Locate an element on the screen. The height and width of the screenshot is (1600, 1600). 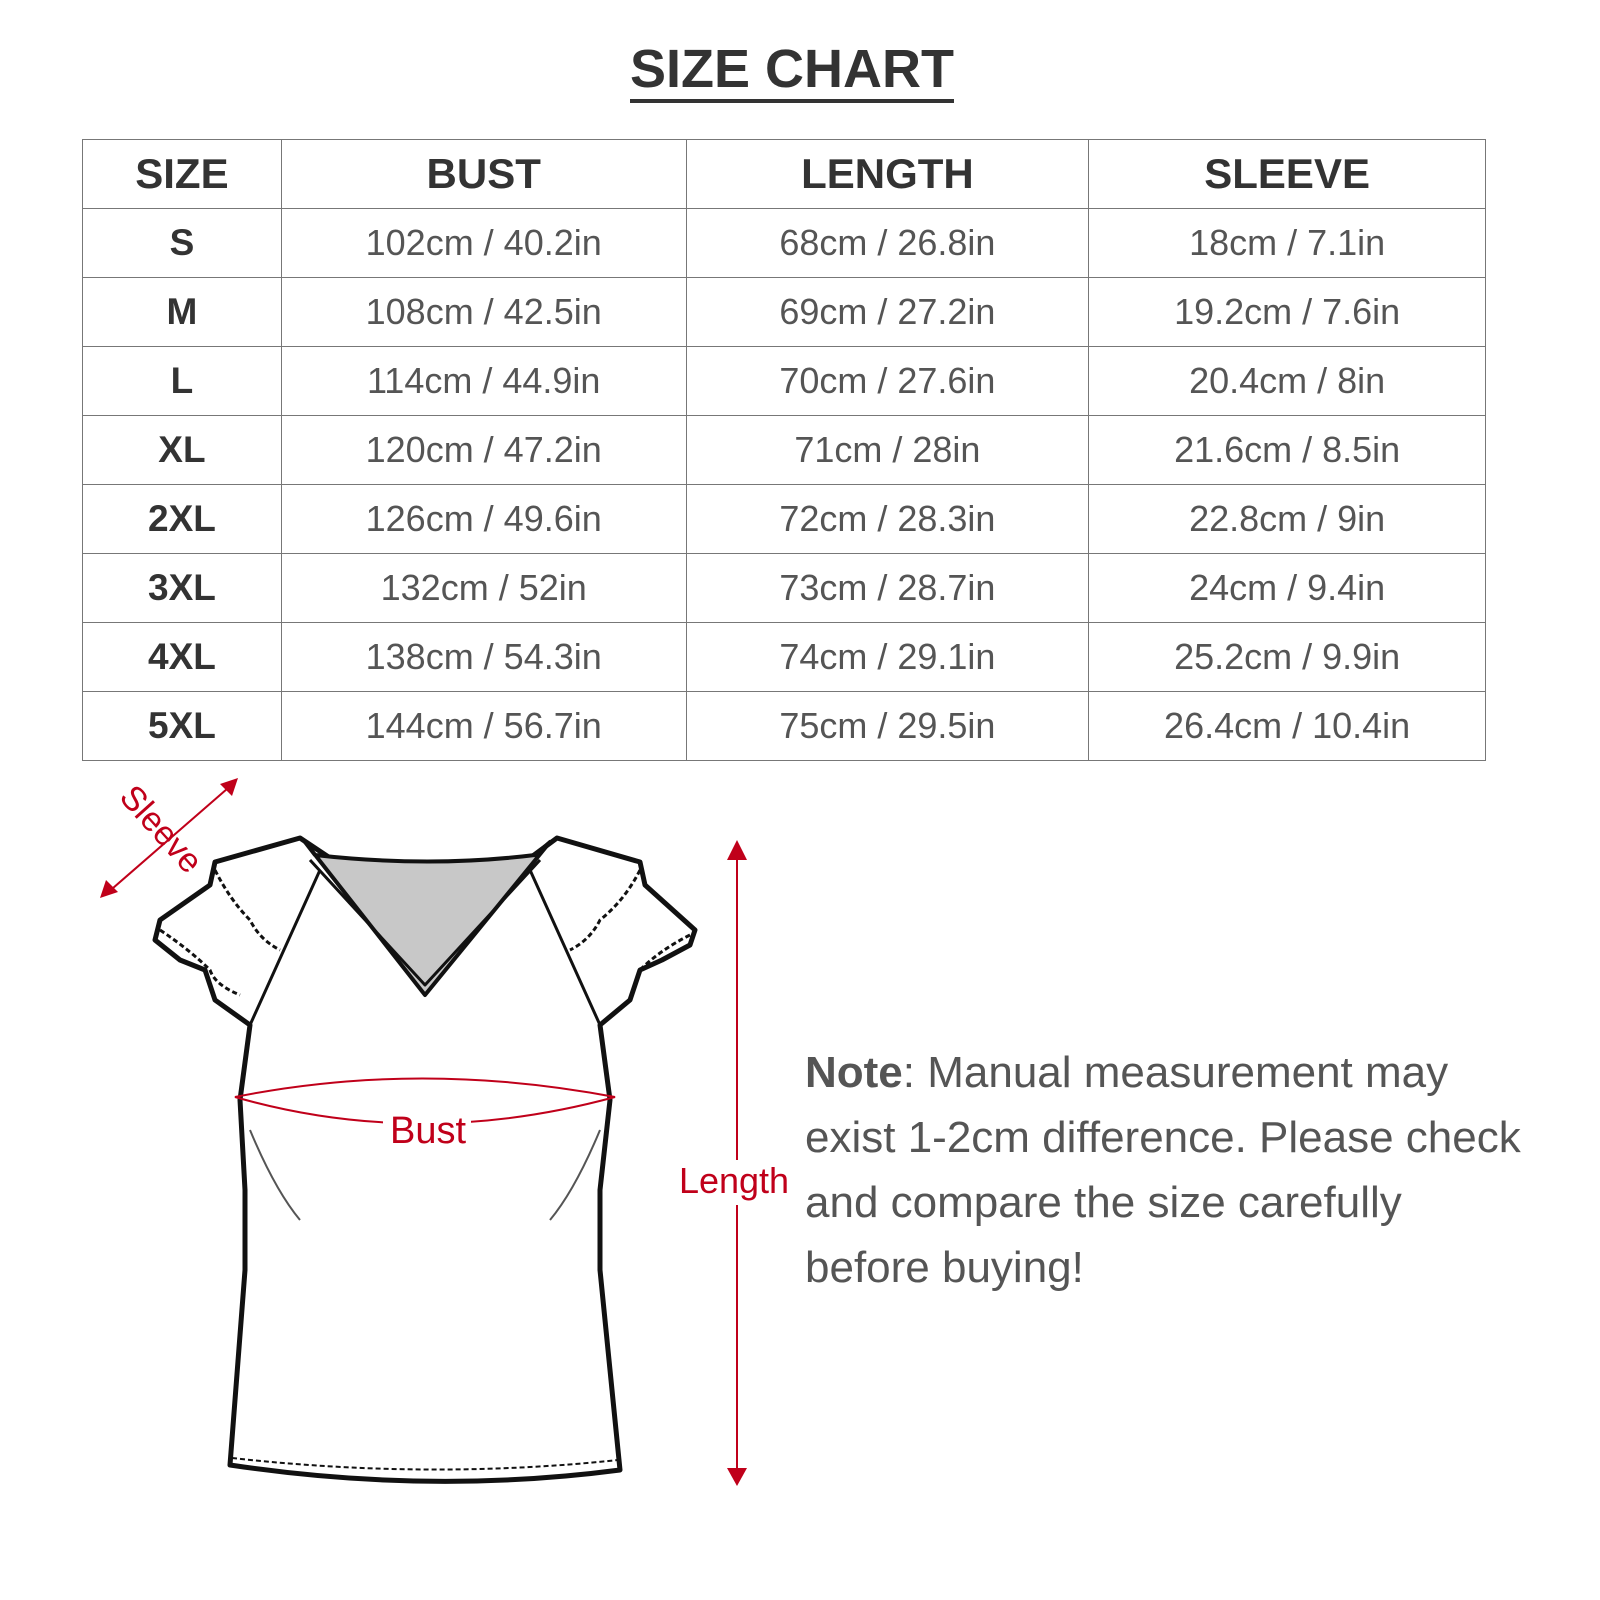
measurement-cell: 20.4cm / 8in is located at coordinates (1287, 381).